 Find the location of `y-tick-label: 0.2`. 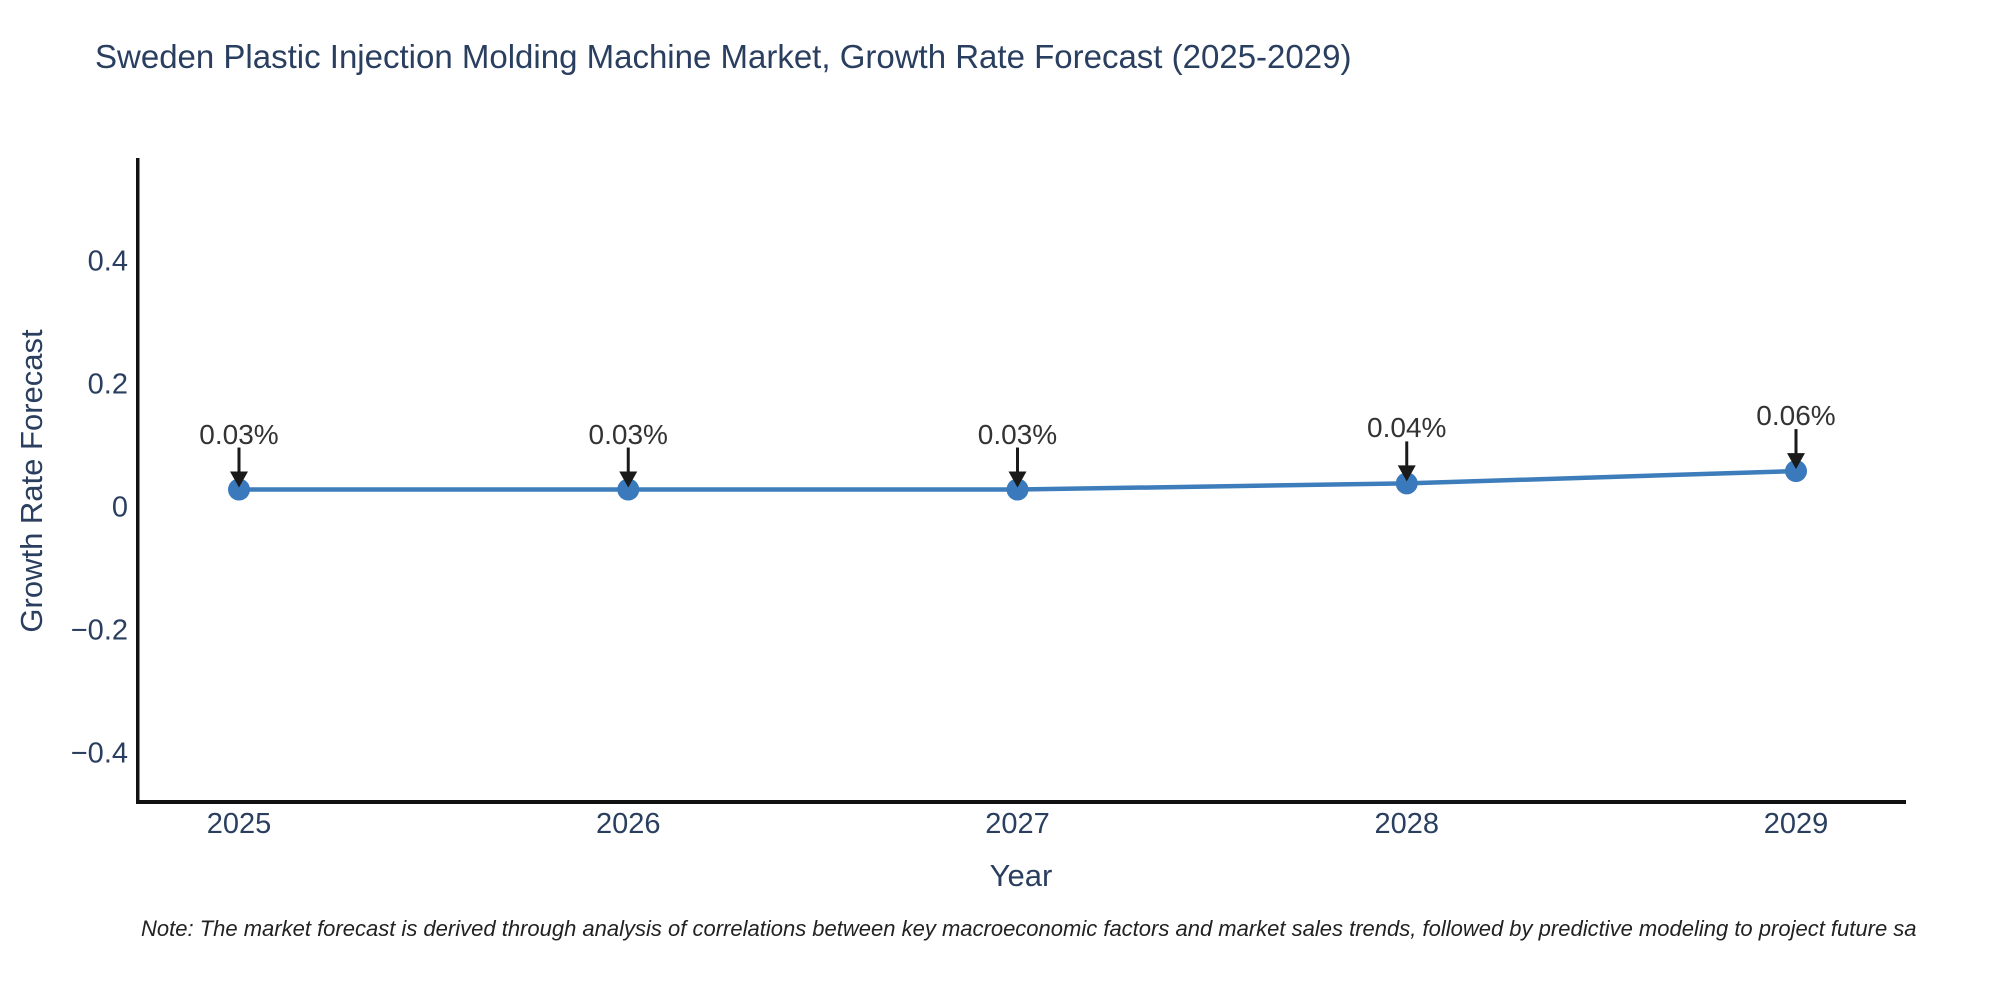

y-tick-label: 0.2 is located at coordinates (107, 384).